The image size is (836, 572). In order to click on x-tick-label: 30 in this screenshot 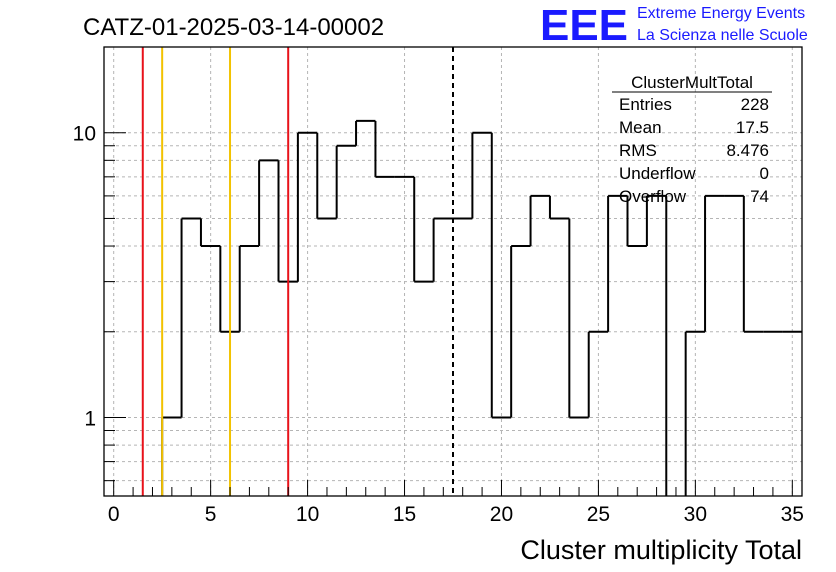, I will do `click(695, 514)`.